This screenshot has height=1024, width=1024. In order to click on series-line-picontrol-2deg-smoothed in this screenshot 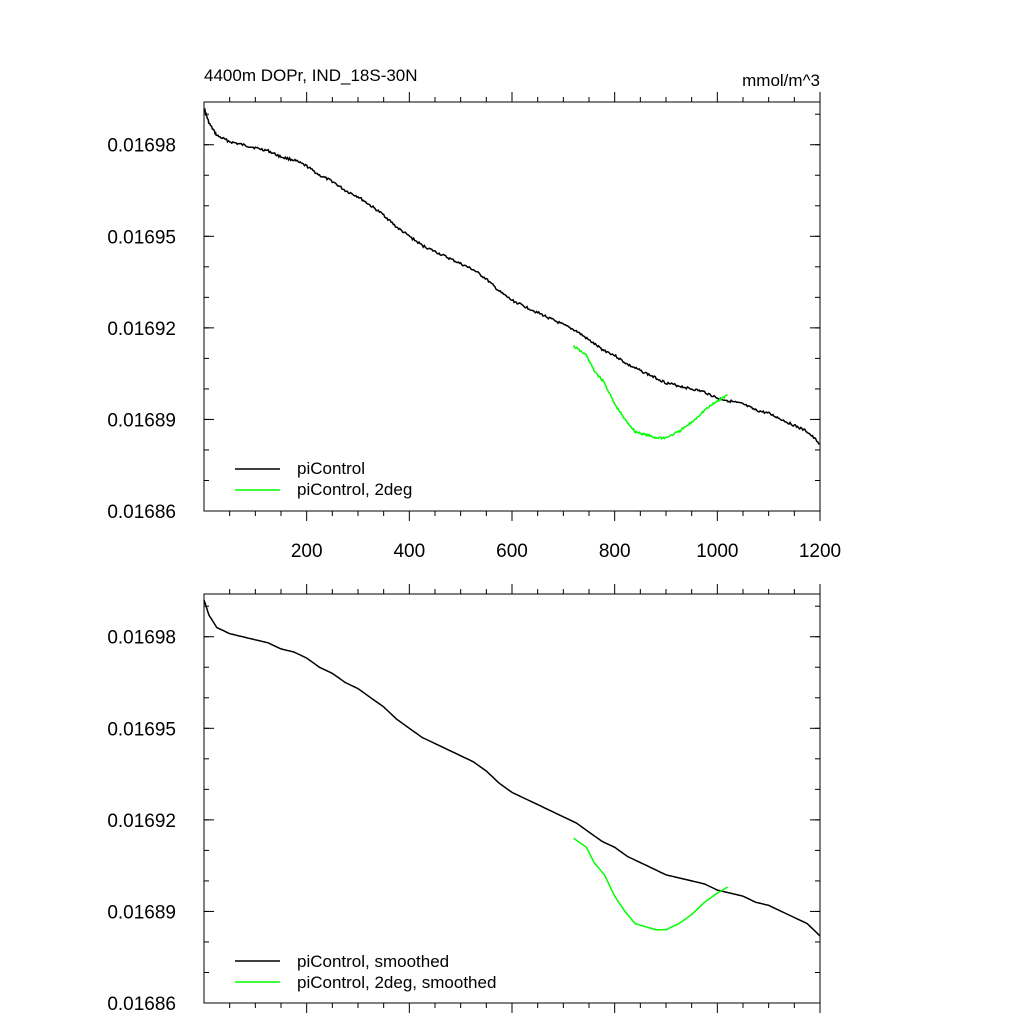, I will do `click(650, 884)`.